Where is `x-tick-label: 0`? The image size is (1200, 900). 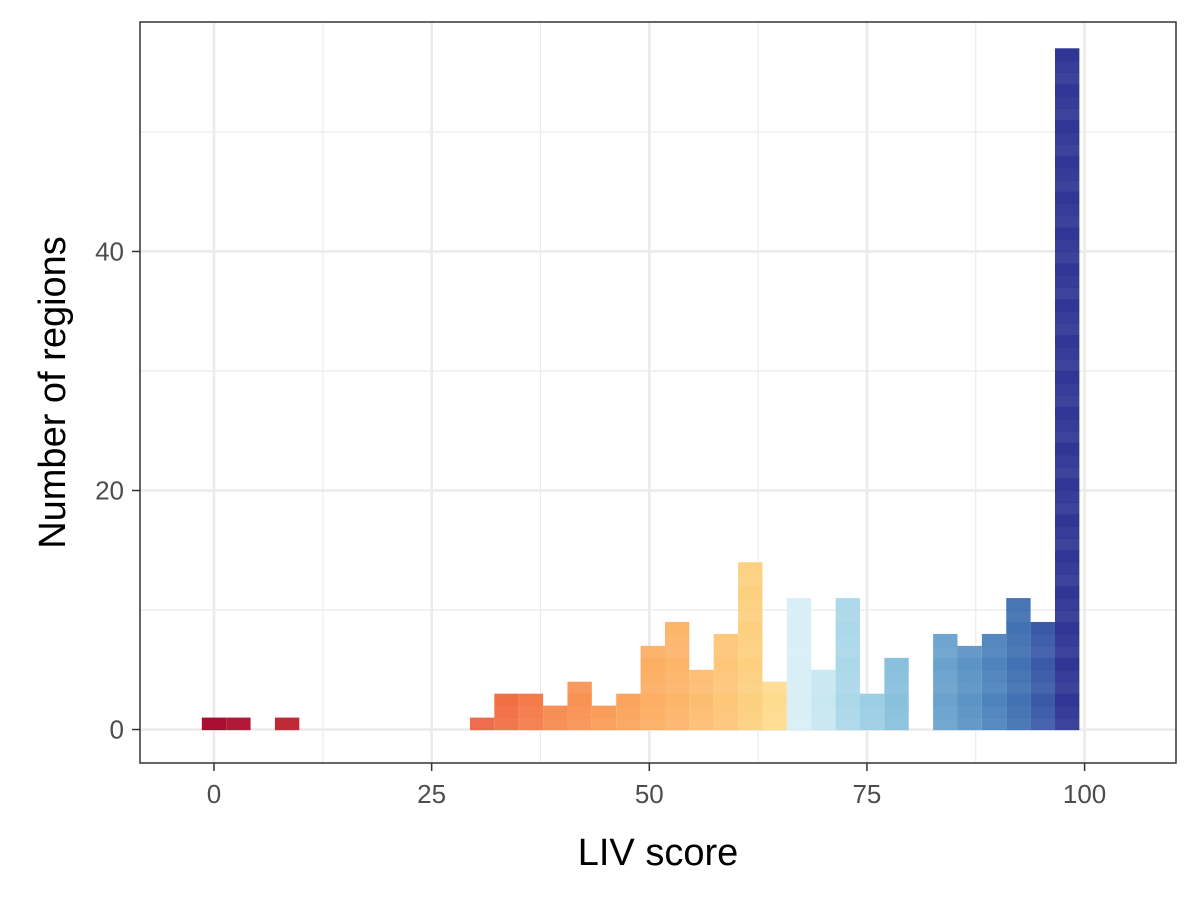
x-tick-label: 0 is located at coordinates (214, 794).